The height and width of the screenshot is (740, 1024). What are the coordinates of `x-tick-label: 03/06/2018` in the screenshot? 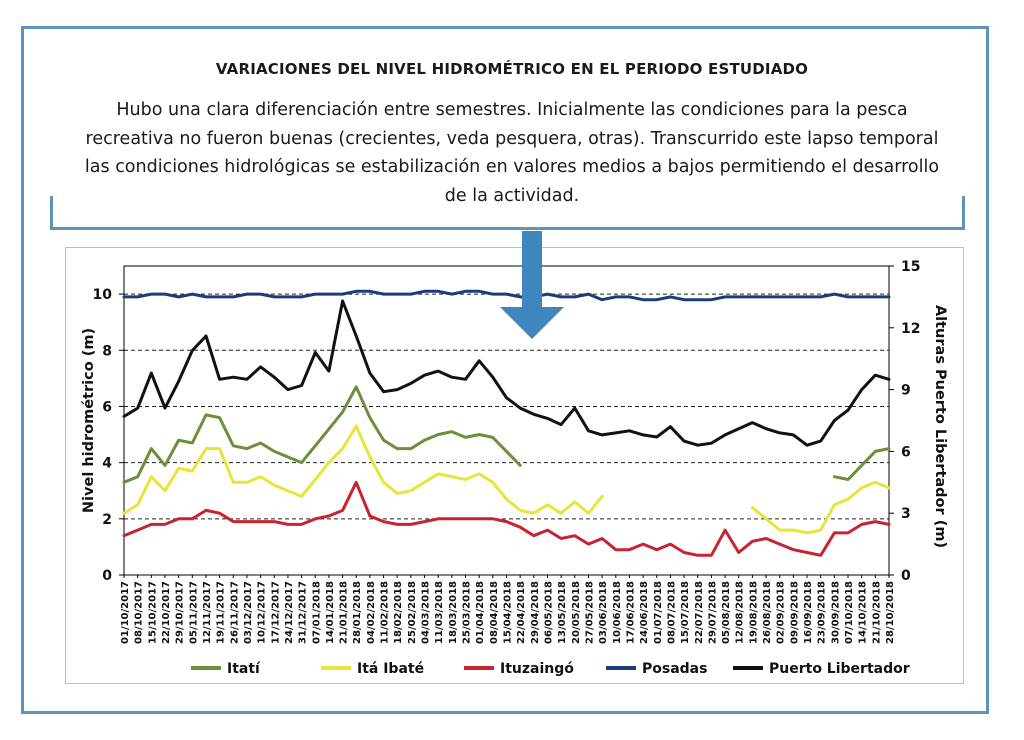 It's located at (603, 612).